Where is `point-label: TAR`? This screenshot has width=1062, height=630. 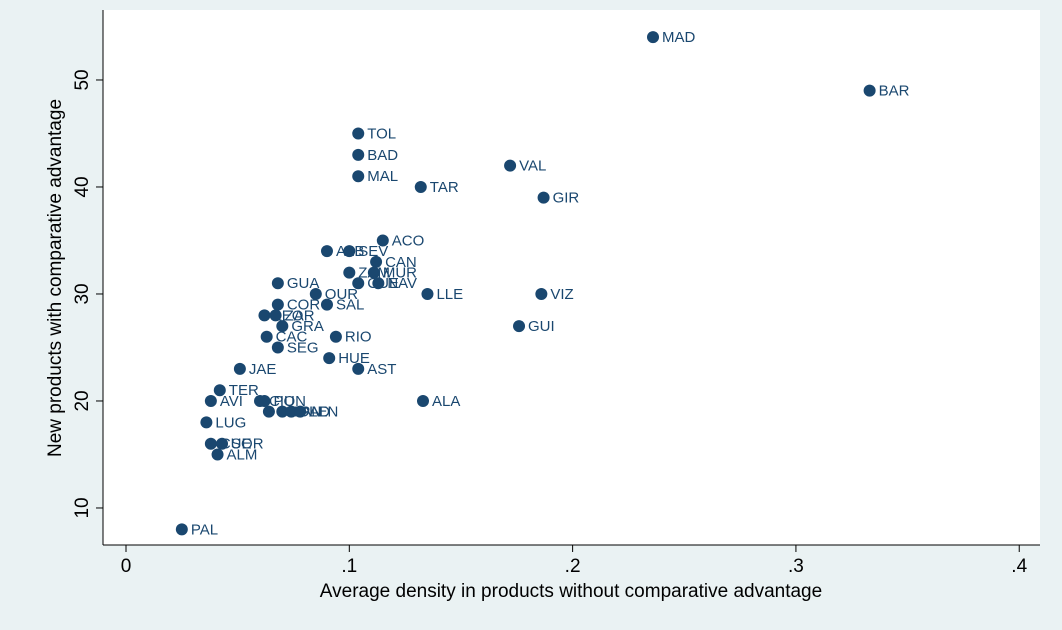 point-label: TAR is located at coordinates (444, 187).